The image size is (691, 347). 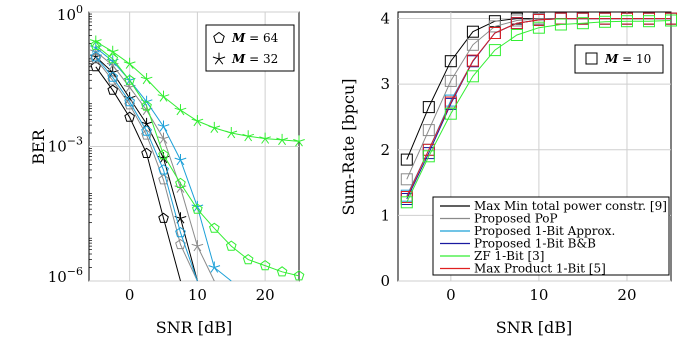 What do you see at coordinates (263, 59) in the screenshot?
I see `legend-m32-value: = 32` at bounding box center [263, 59].